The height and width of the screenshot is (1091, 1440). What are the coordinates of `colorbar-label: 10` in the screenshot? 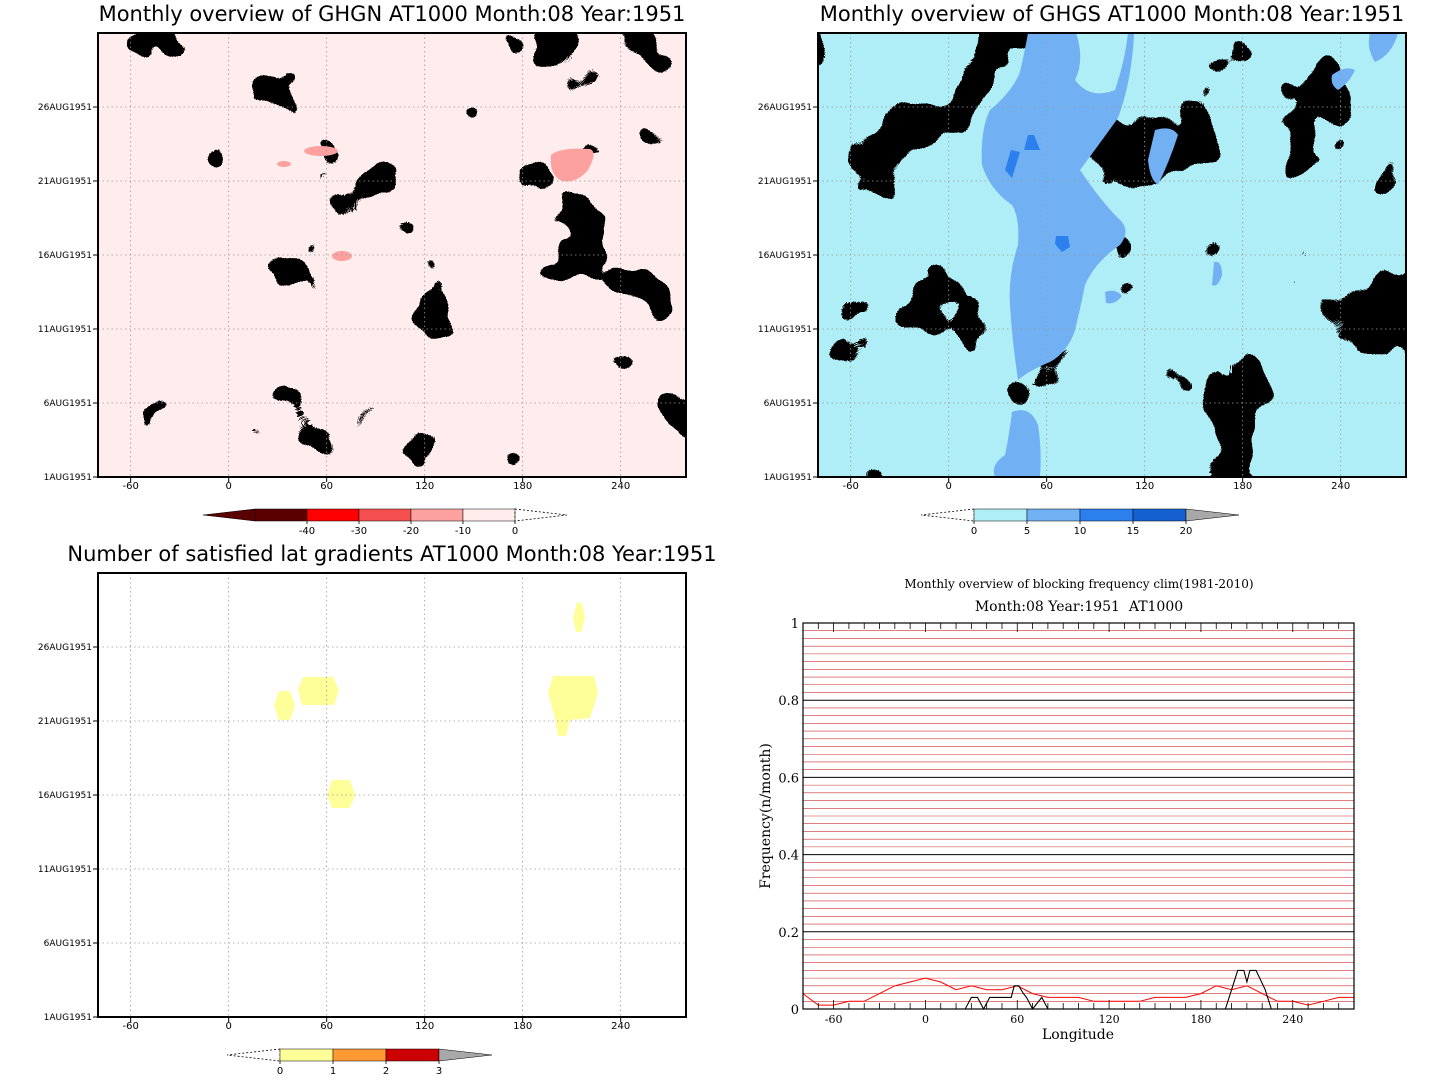 It's located at (1080, 531).